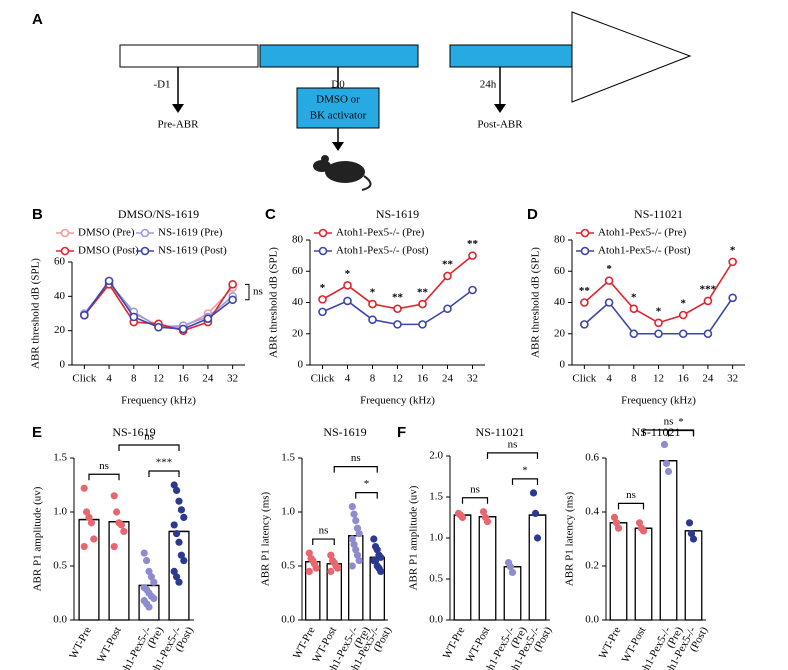  Describe the element at coordinates (37, 432) in the screenshot. I see `panel-letter: E` at that location.